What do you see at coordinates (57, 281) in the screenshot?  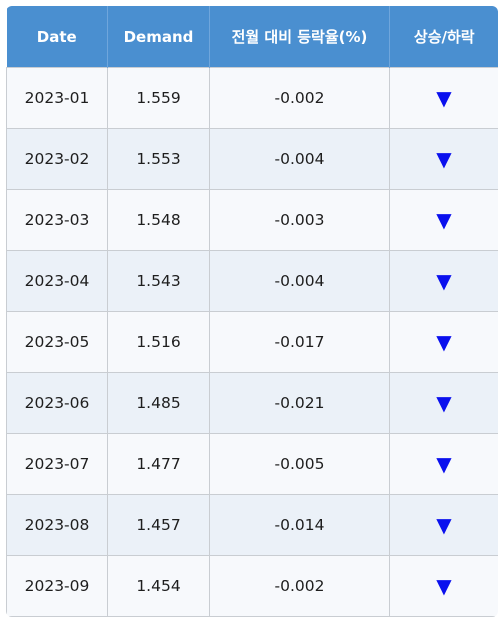 I see `cell-date: 2023-04` at bounding box center [57, 281].